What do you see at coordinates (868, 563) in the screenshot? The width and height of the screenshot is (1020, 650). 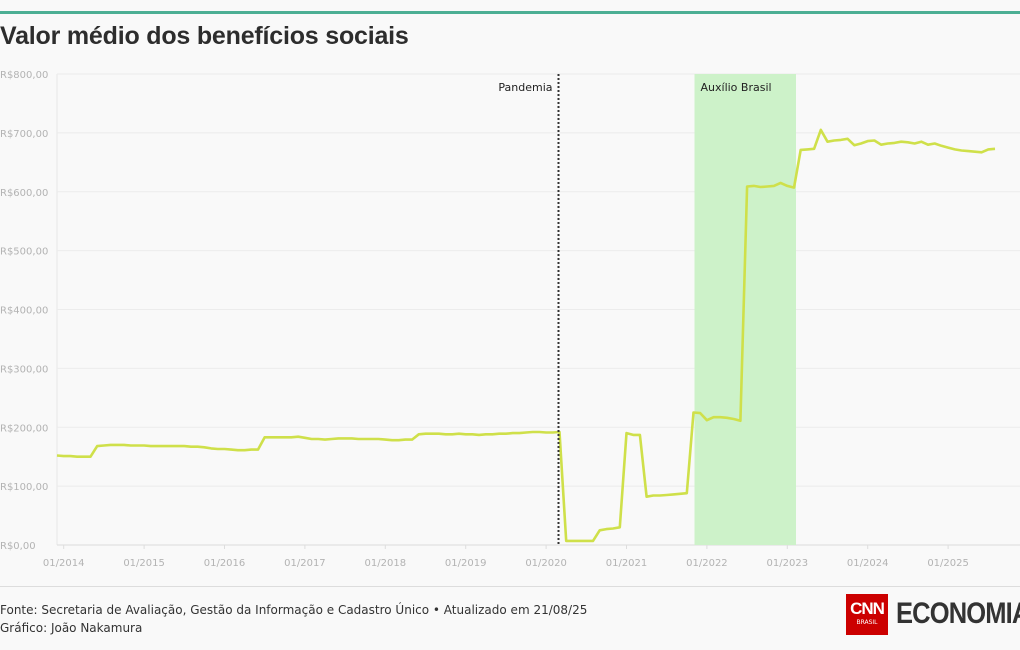 I see `x-tick-label: 01/2024` at bounding box center [868, 563].